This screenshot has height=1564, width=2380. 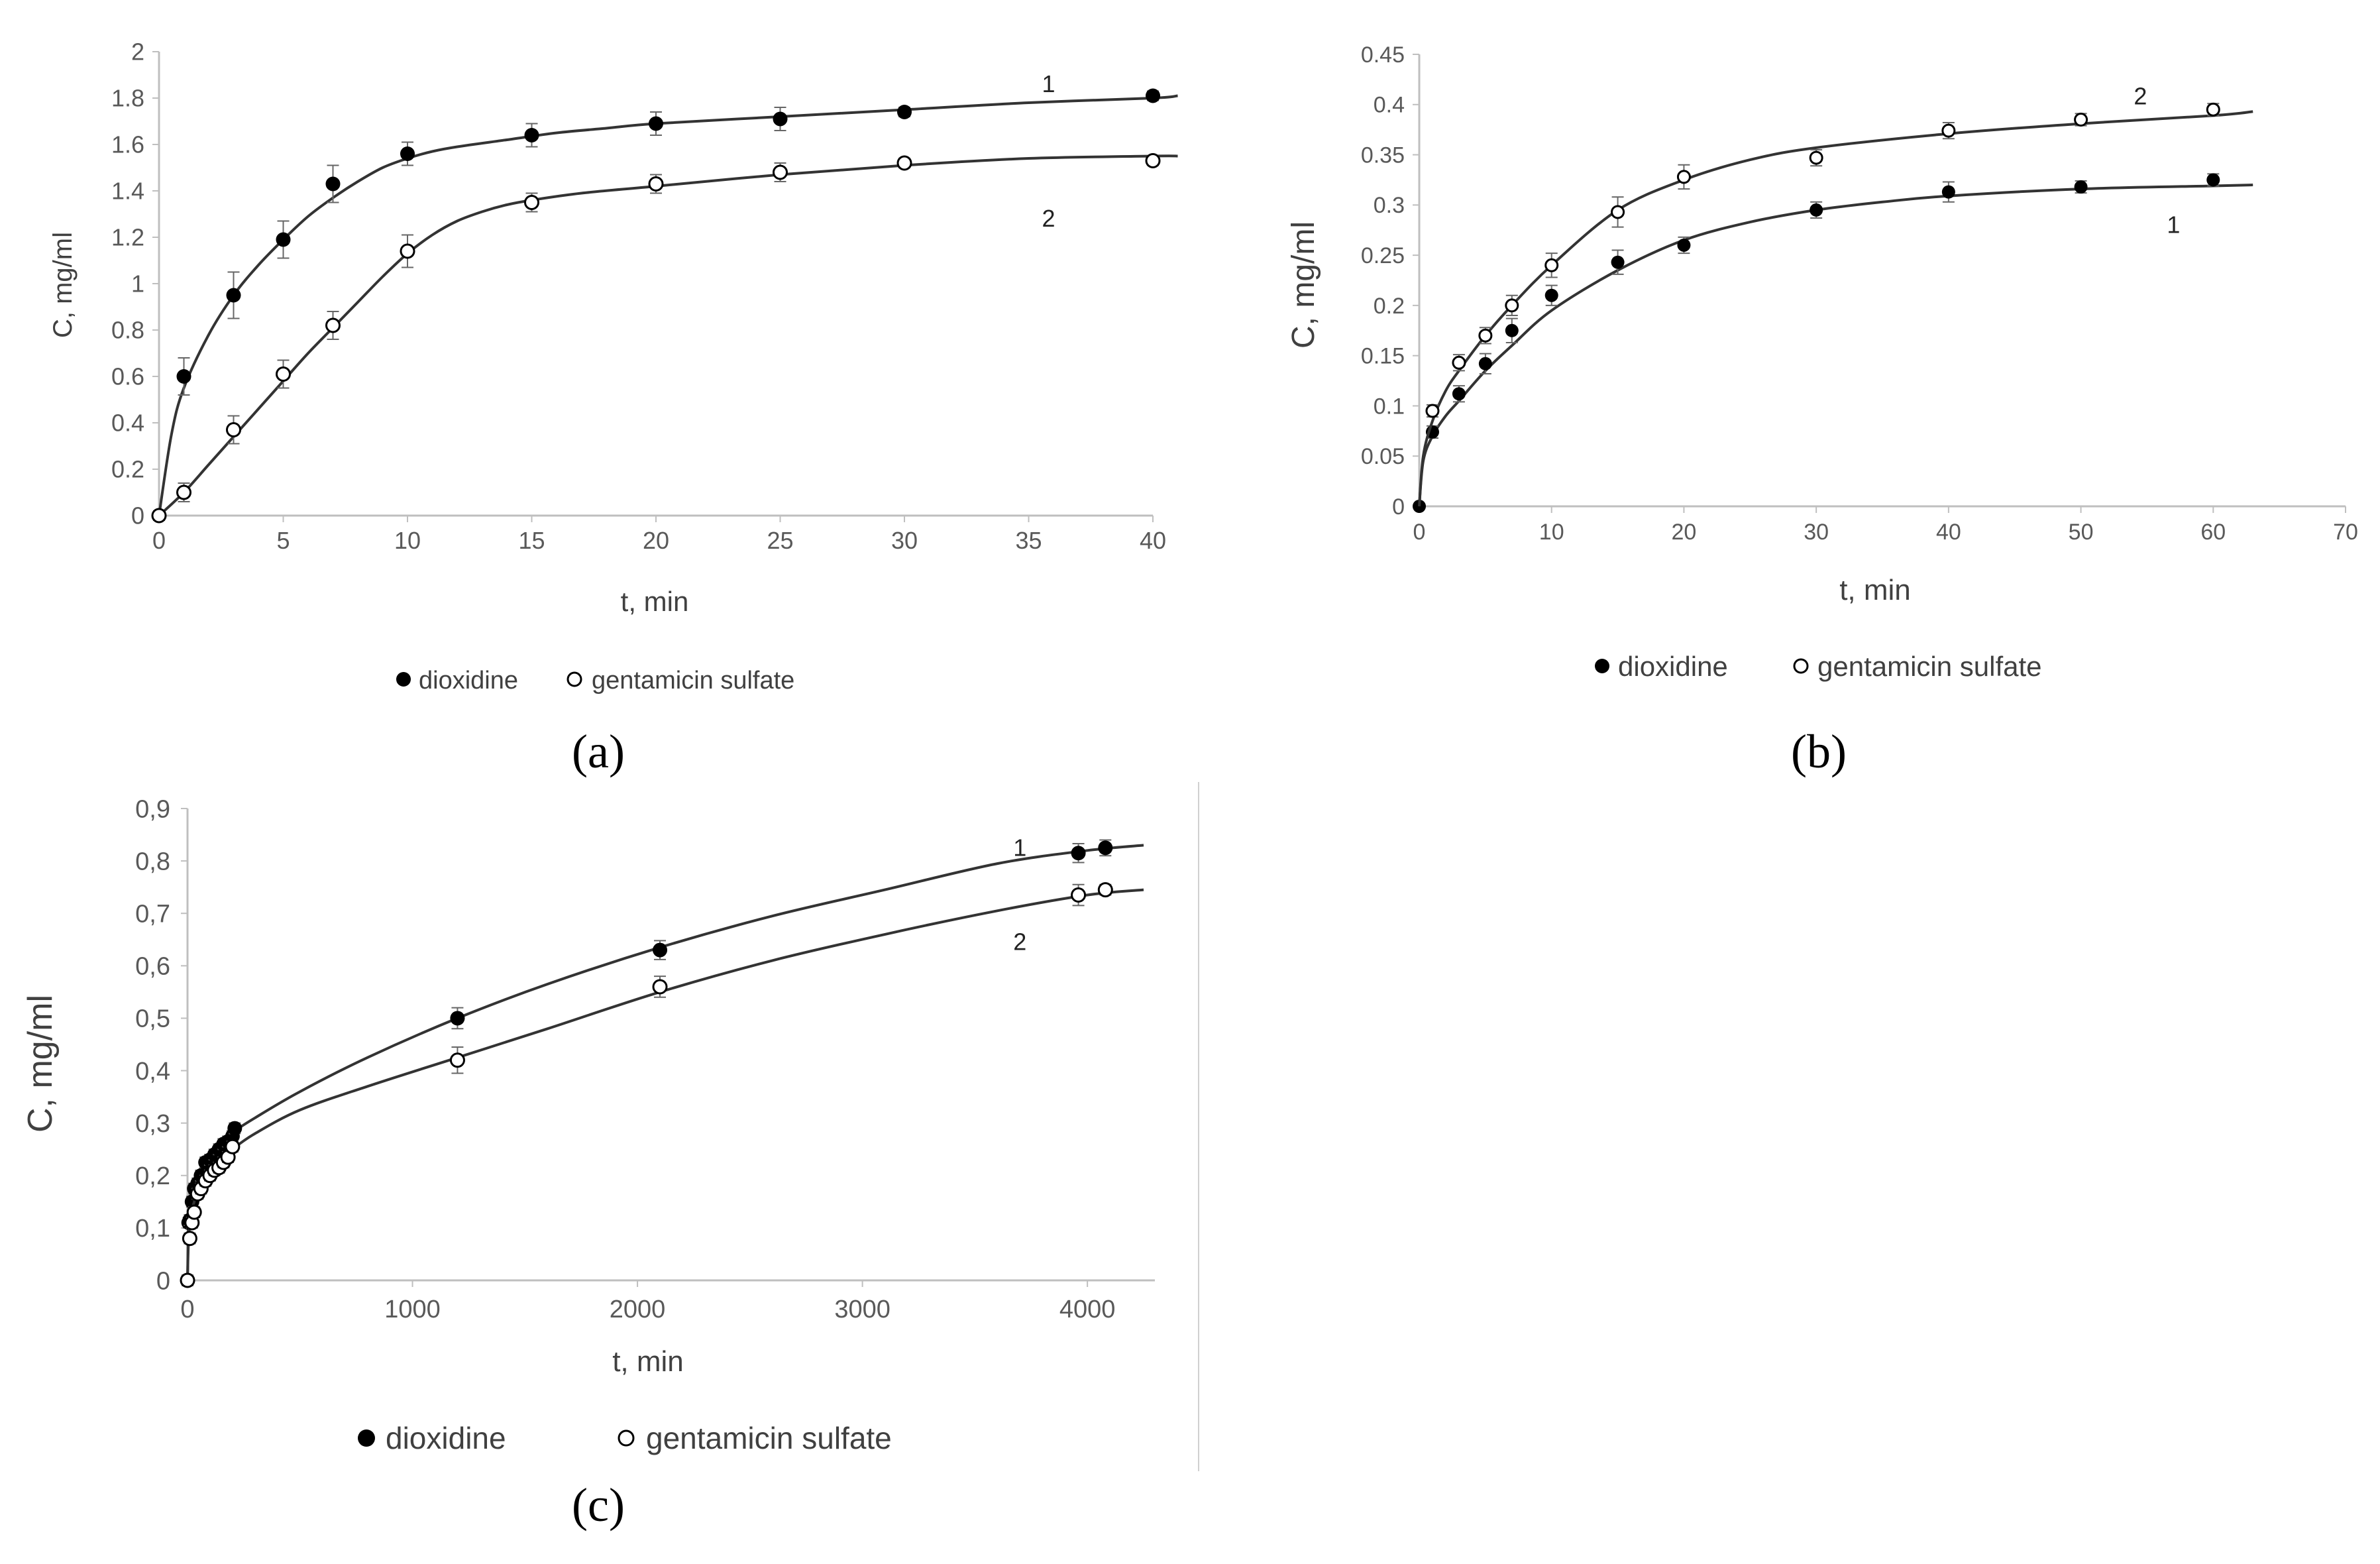 I want to click on y-tick-label: 0.3, so click(x=1389, y=205).